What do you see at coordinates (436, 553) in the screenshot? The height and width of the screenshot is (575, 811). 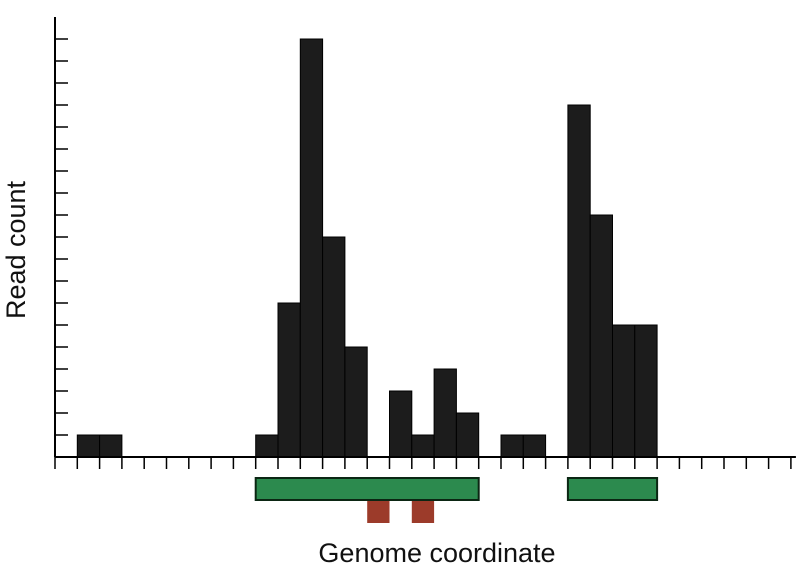 I see `x-axis-label: Genome coordinate` at bounding box center [436, 553].